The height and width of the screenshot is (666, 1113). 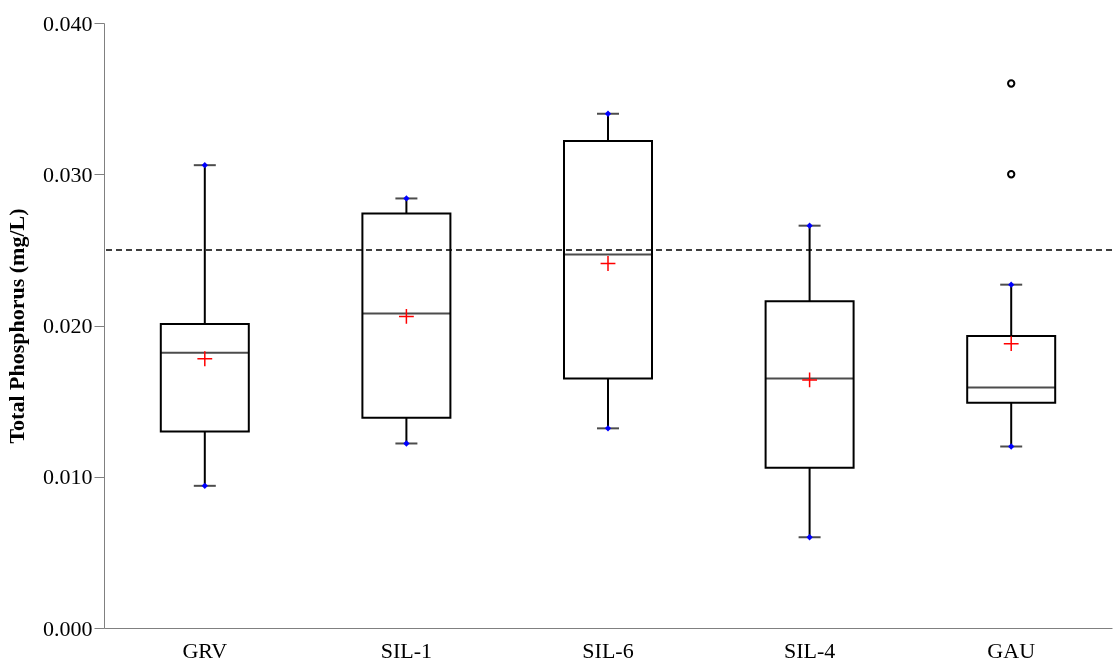 What do you see at coordinates (68, 23) in the screenshot?
I see `y-tick-label: 0.040` at bounding box center [68, 23].